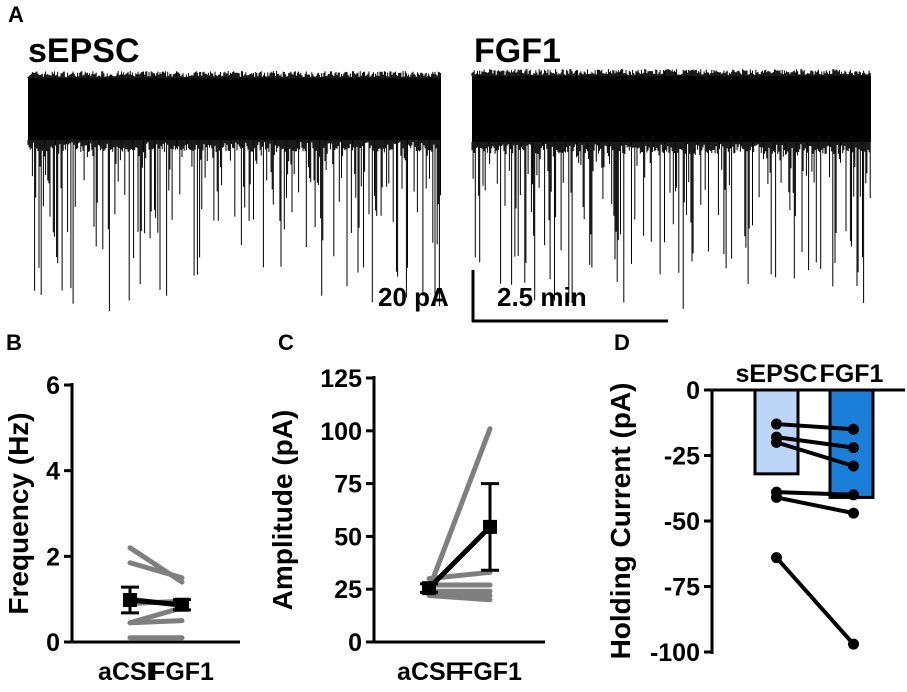 This screenshot has height=692, width=907. Describe the element at coordinates (682, 522) in the screenshot. I see `y-tick-label: -50` at that location.